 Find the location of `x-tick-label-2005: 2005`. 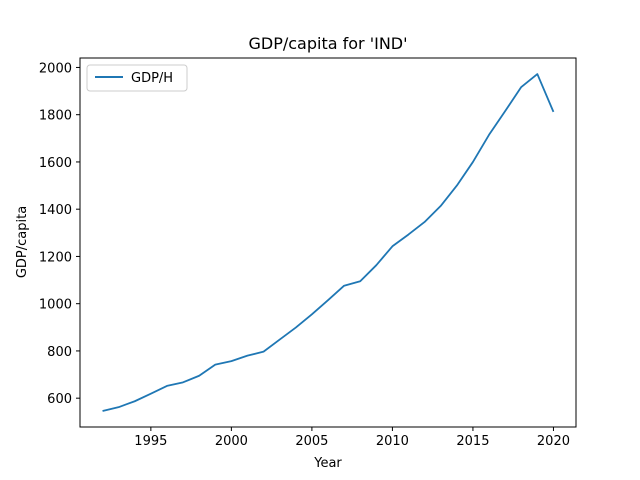

x-tick-label-2005: 2005 is located at coordinates (311, 441).